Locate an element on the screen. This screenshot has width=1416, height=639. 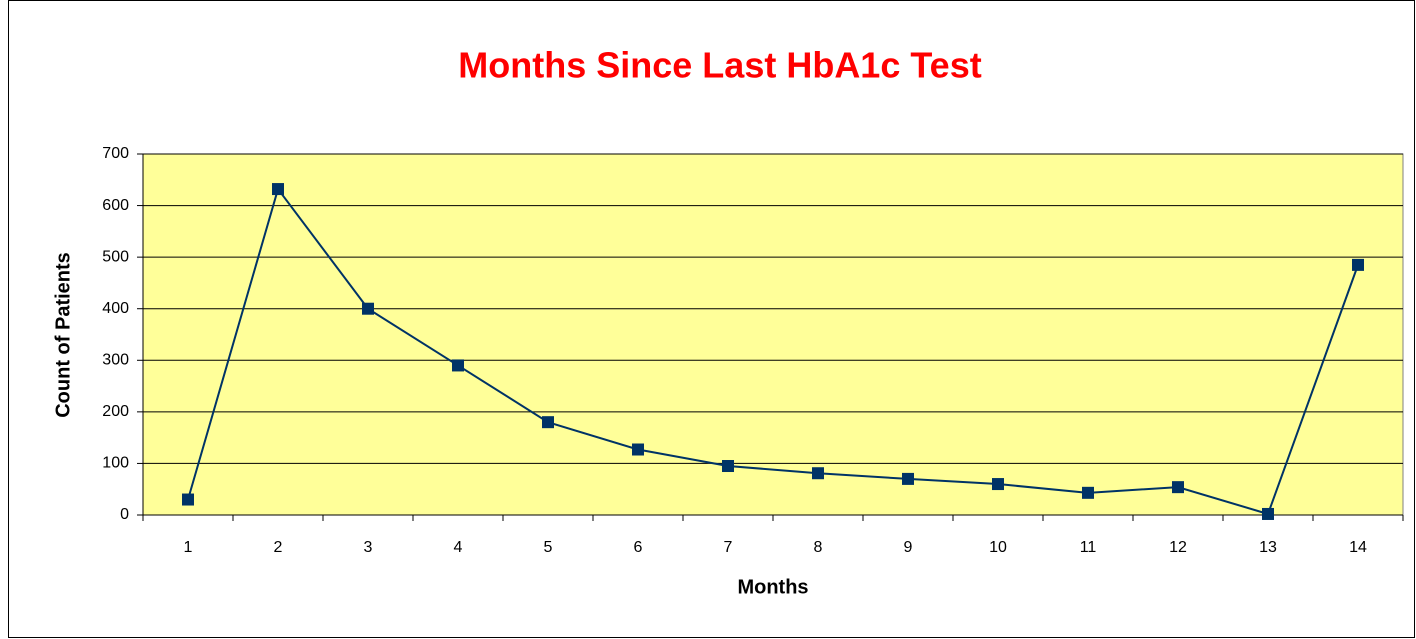
x-tick-label: 10 is located at coordinates (998, 547).